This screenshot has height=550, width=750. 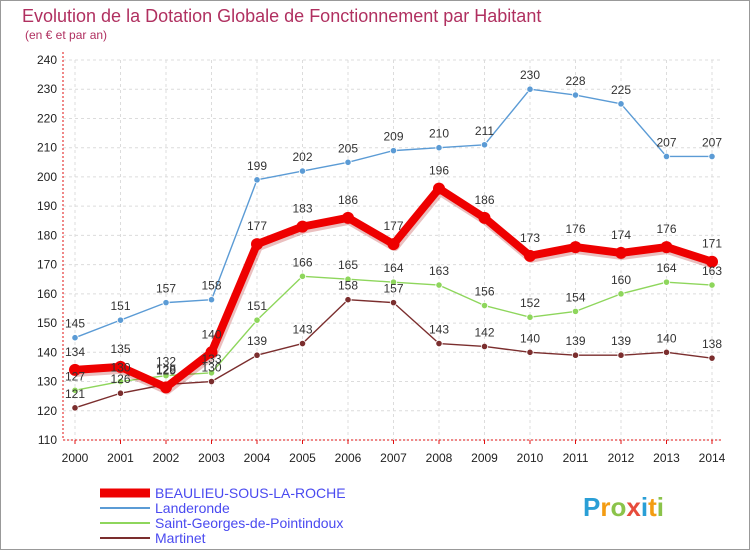 I want to click on x-tick-label: 2008, so click(x=439, y=458).